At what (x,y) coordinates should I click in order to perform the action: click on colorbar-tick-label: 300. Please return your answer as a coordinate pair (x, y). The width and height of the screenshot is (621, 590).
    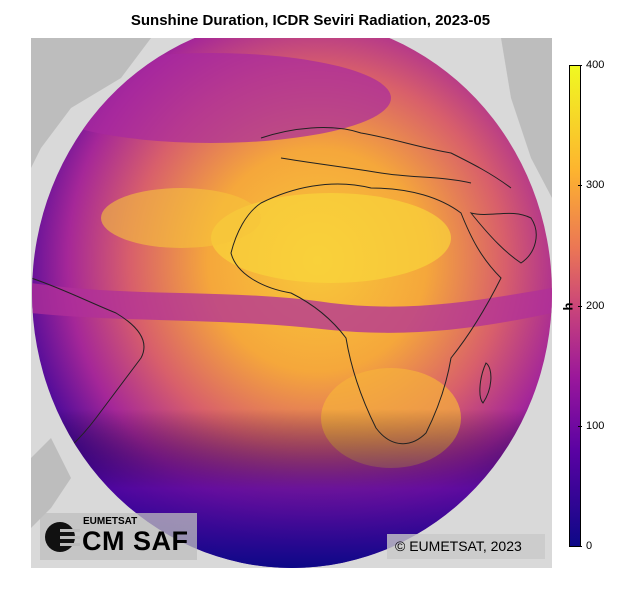
    Looking at the image, I should click on (595, 185).